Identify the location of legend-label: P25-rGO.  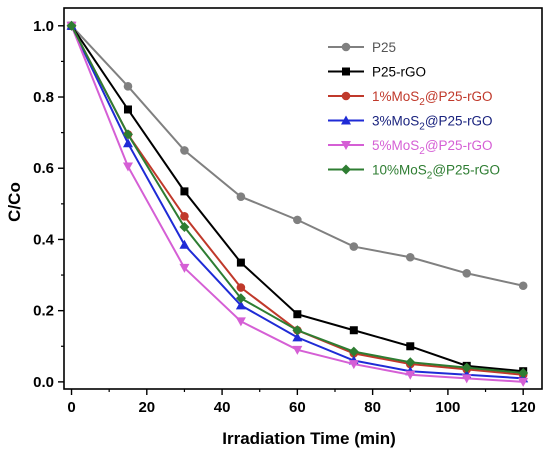
(399, 72).